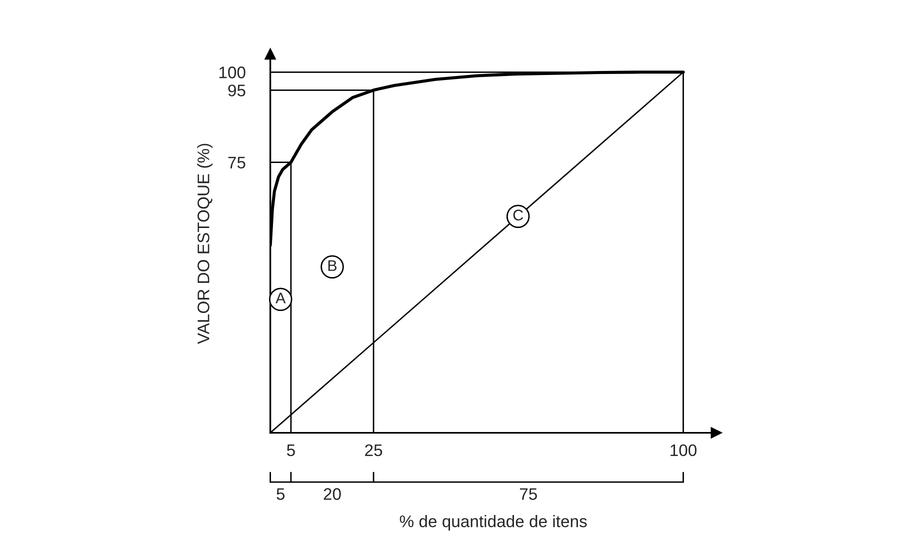  I want to click on text: 75, so click(528, 494).